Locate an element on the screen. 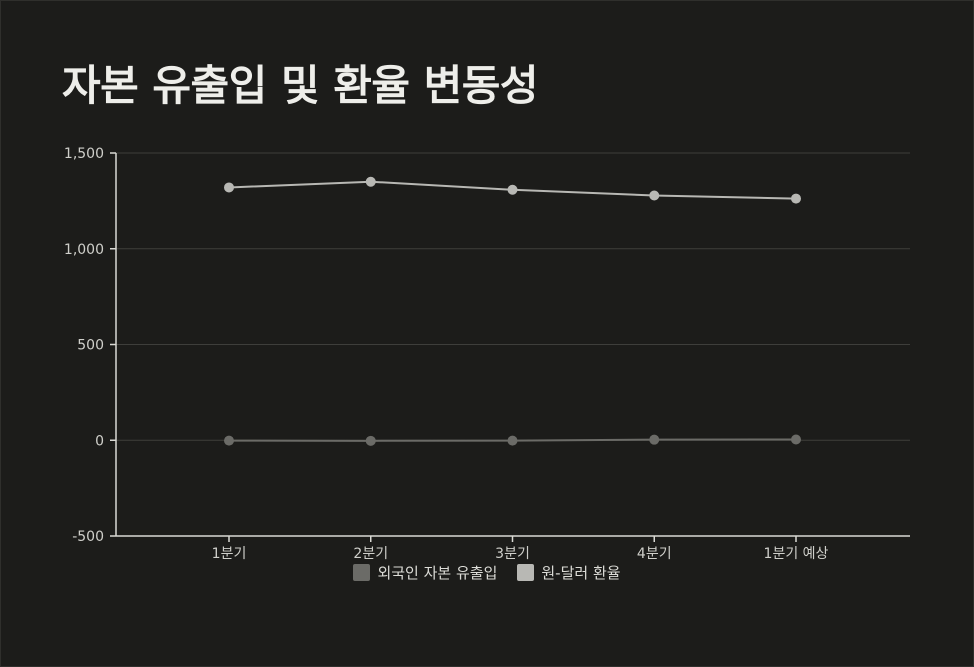  legend: 외국인 자본 유출입 원-달러 환율 is located at coordinates (487, 572).